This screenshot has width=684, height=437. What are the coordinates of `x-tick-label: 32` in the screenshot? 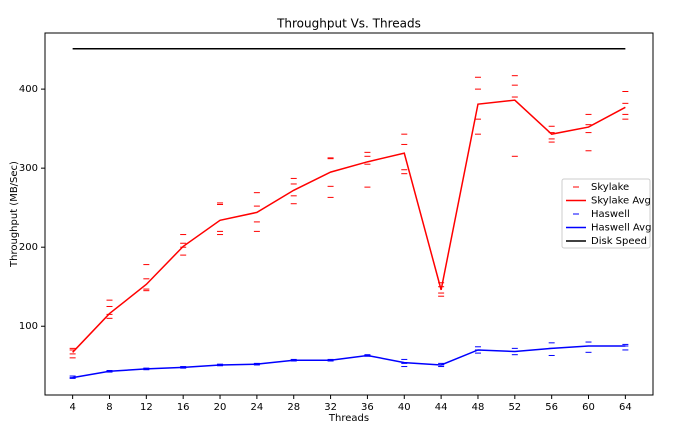 It's located at (330, 407).